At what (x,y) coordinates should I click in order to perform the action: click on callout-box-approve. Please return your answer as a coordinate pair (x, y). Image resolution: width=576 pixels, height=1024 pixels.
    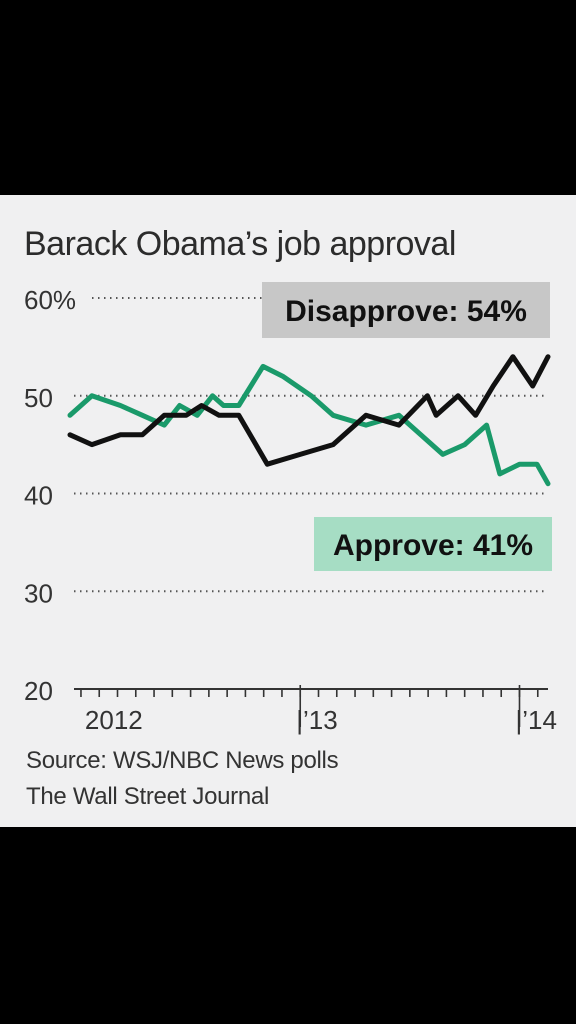
    Looking at the image, I should click on (433, 544).